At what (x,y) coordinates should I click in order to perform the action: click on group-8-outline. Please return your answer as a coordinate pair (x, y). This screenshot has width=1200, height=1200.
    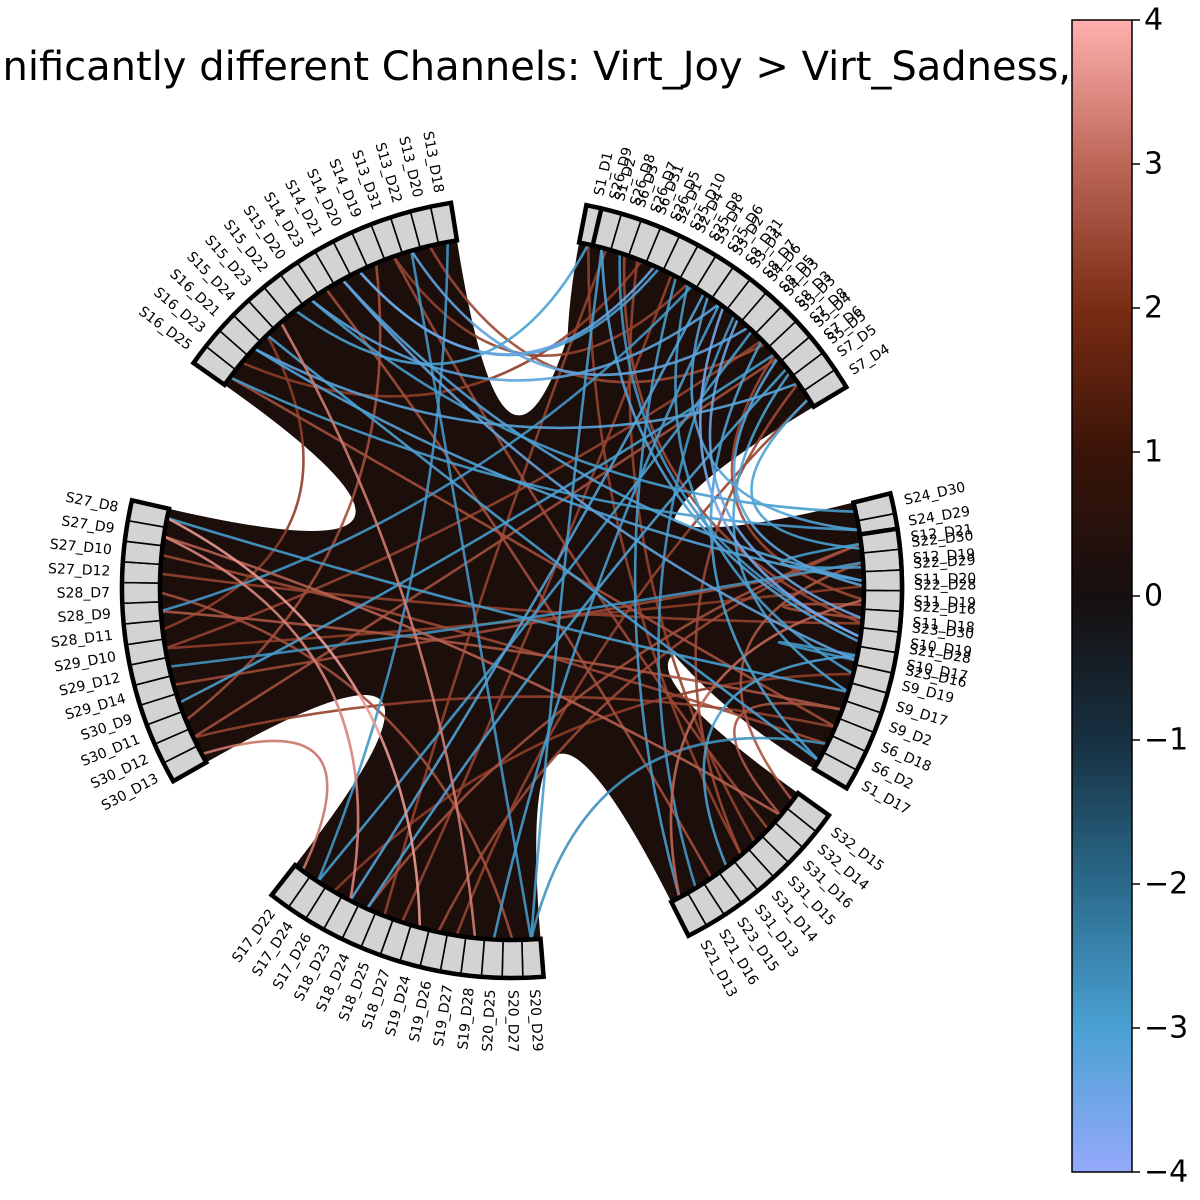
    Looking at the image, I should click on (857, 659).